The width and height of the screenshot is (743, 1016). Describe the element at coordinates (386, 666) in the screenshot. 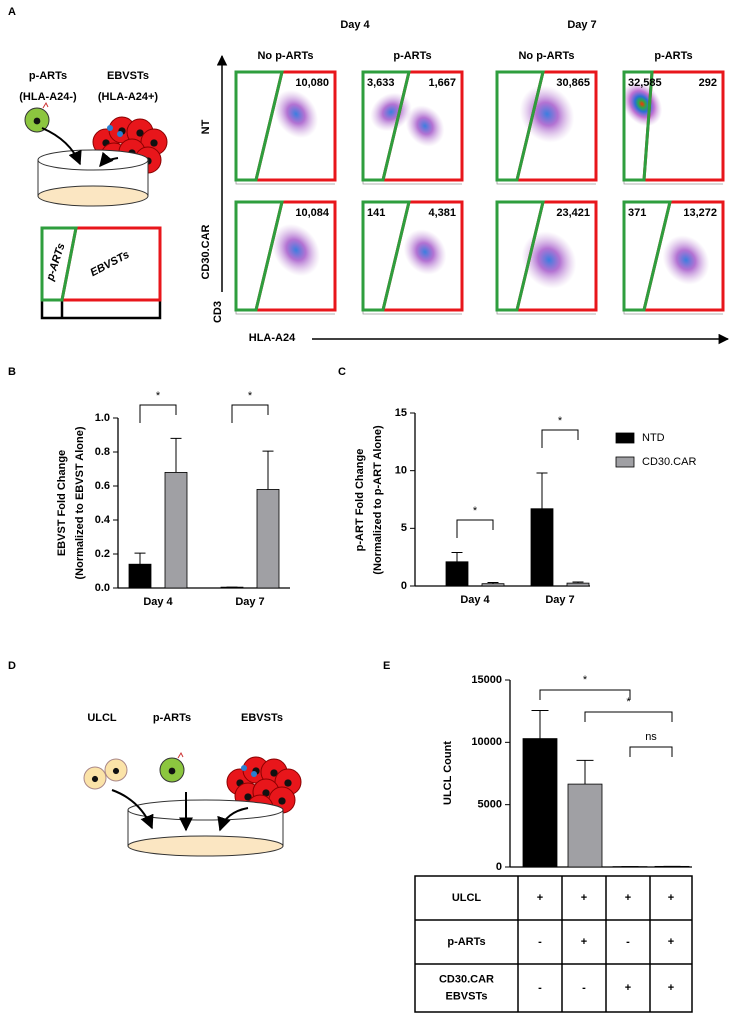

I see `panel-label: E` at that location.